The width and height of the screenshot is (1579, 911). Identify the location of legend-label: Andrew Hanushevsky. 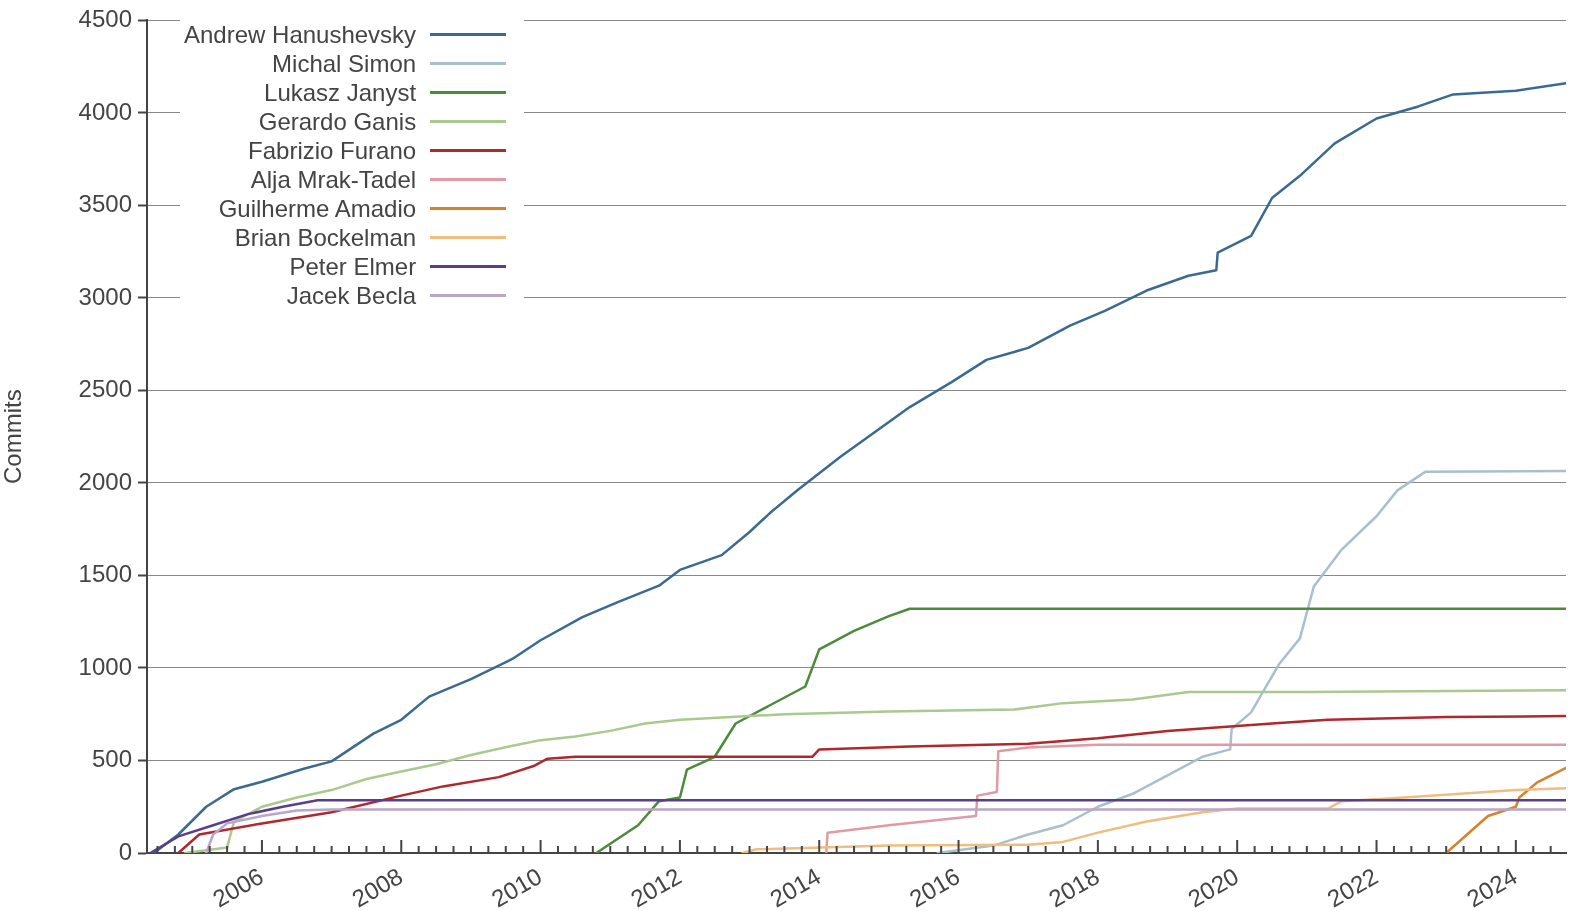
(300, 34).